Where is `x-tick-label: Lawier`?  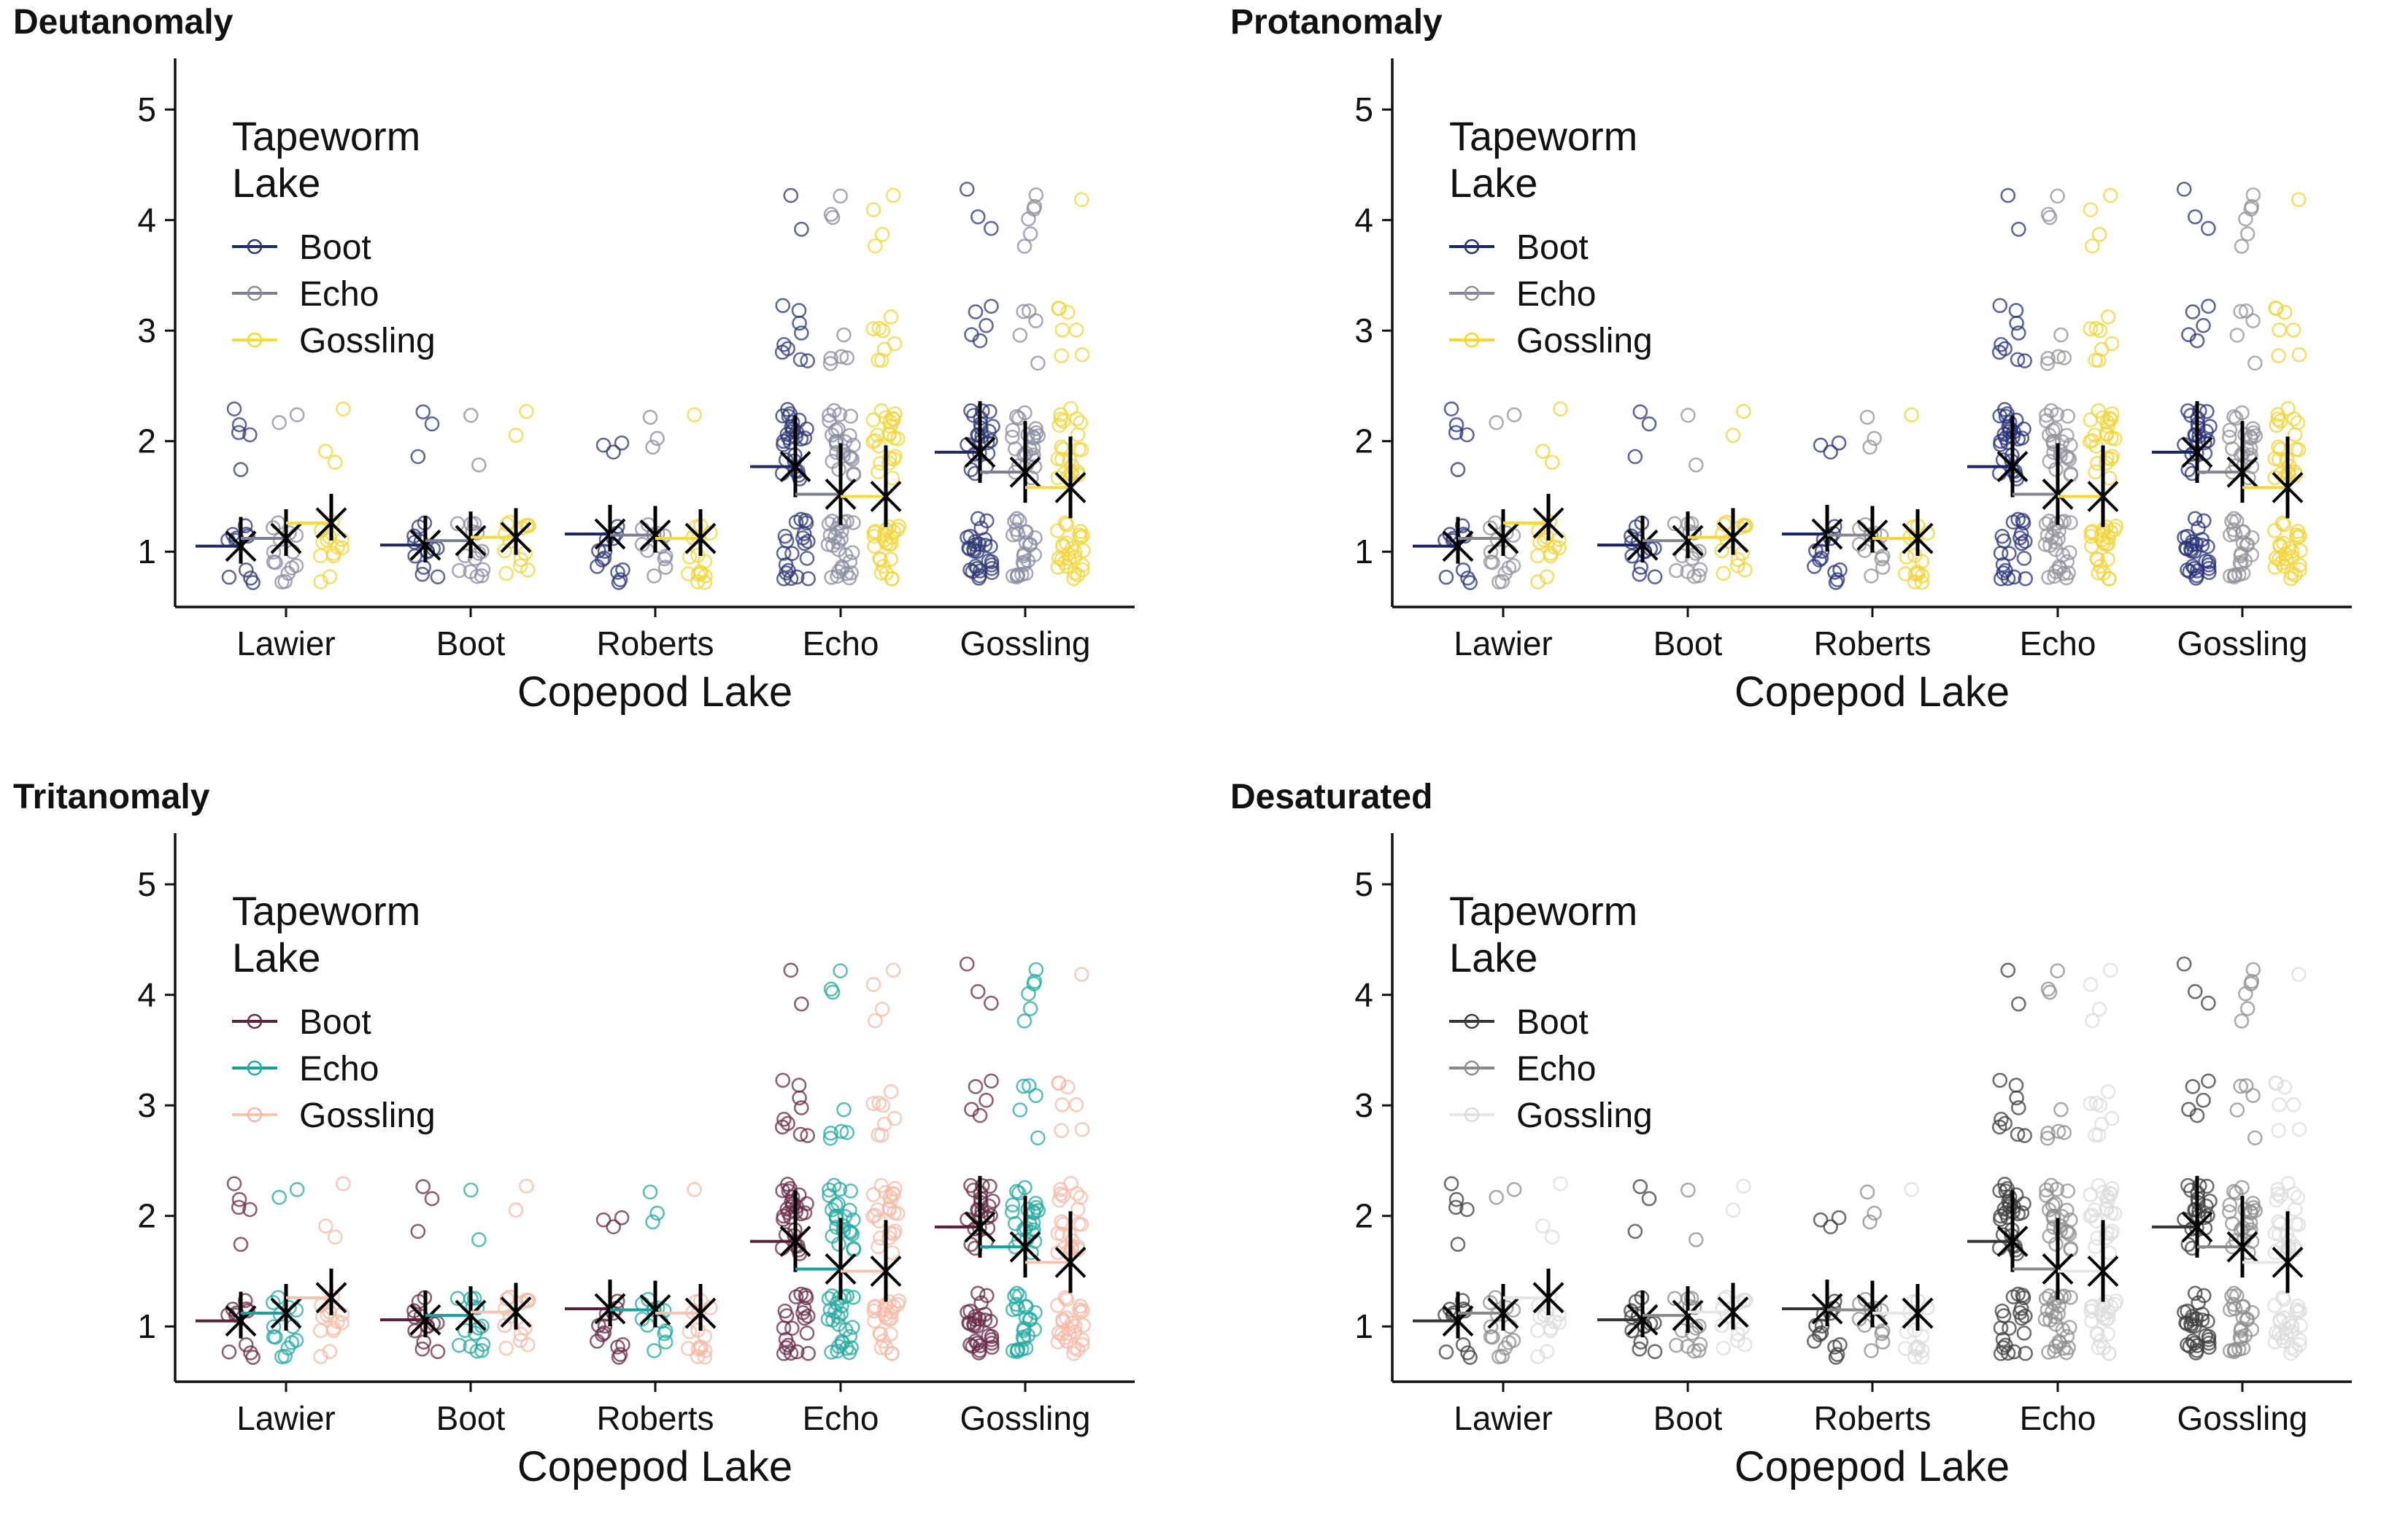 x-tick-label: Lawier is located at coordinates (286, 1418).